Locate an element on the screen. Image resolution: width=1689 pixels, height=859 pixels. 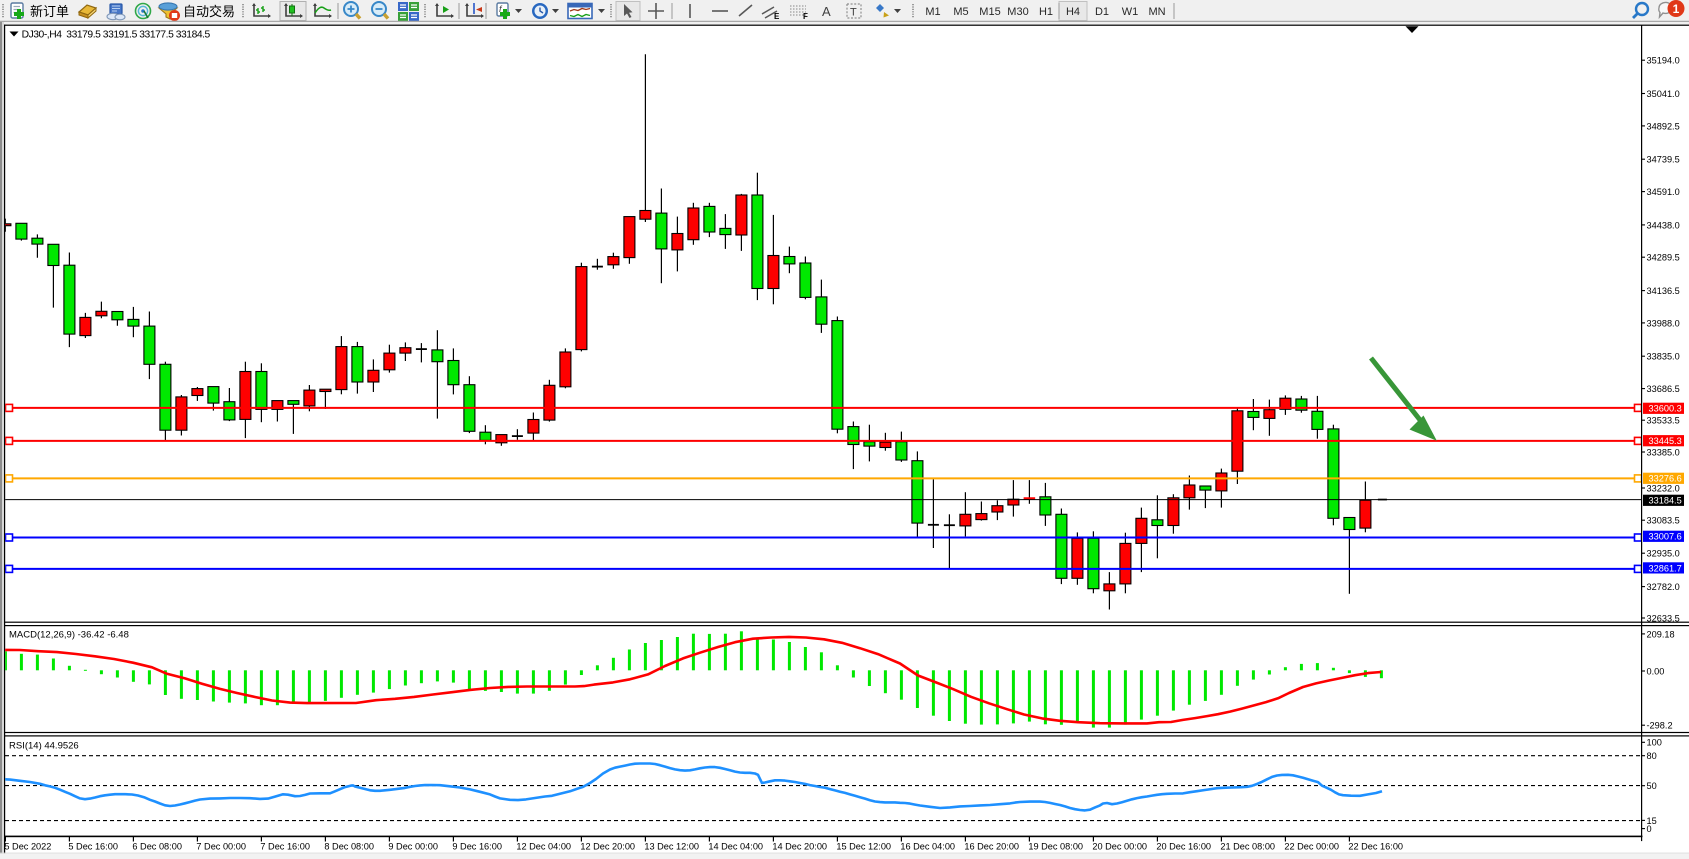
svg-text: 12 Dec 20:00 is located at coordinates (607, 847).